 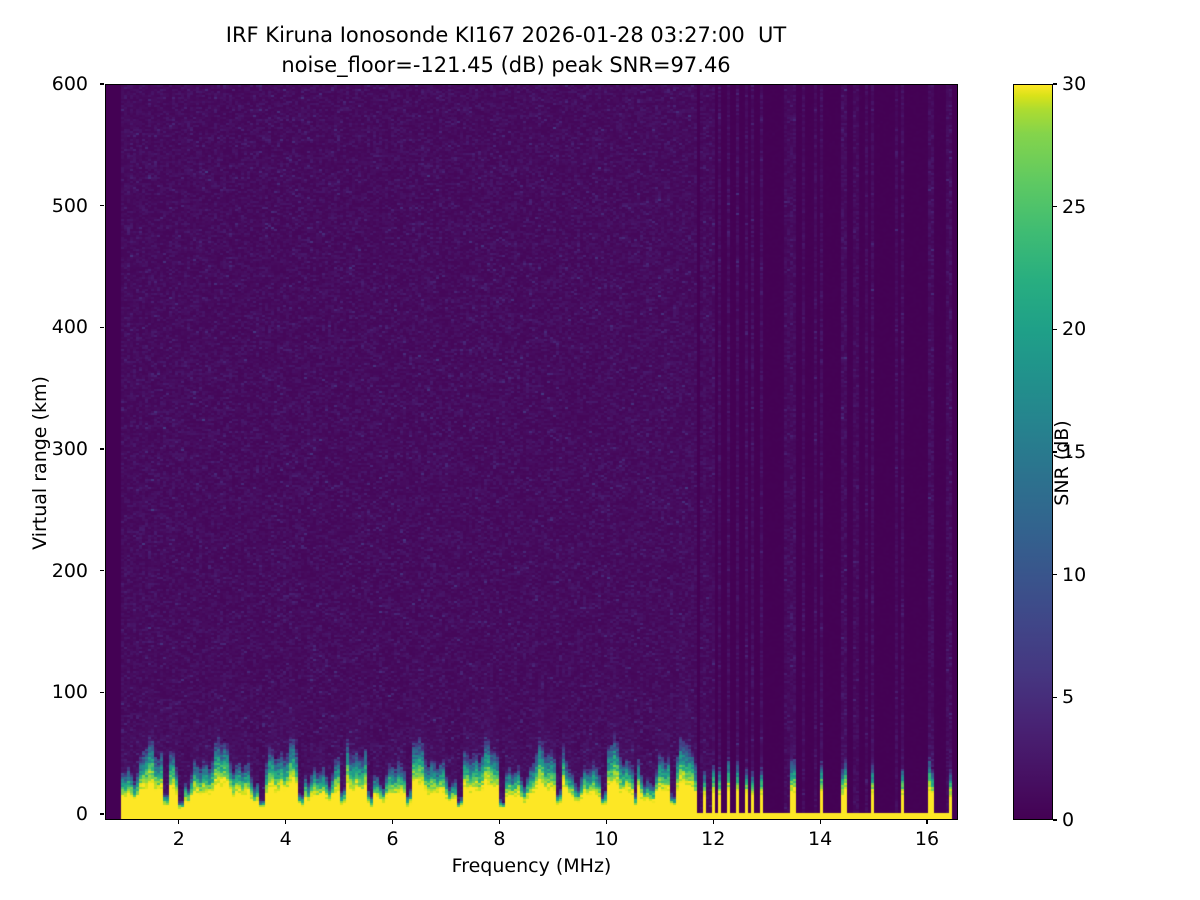 What do you see at coordinates (1074, 84) in the screenshot?
I see `colorbar-tick-label: 30` at bounding box center [1074, 84].